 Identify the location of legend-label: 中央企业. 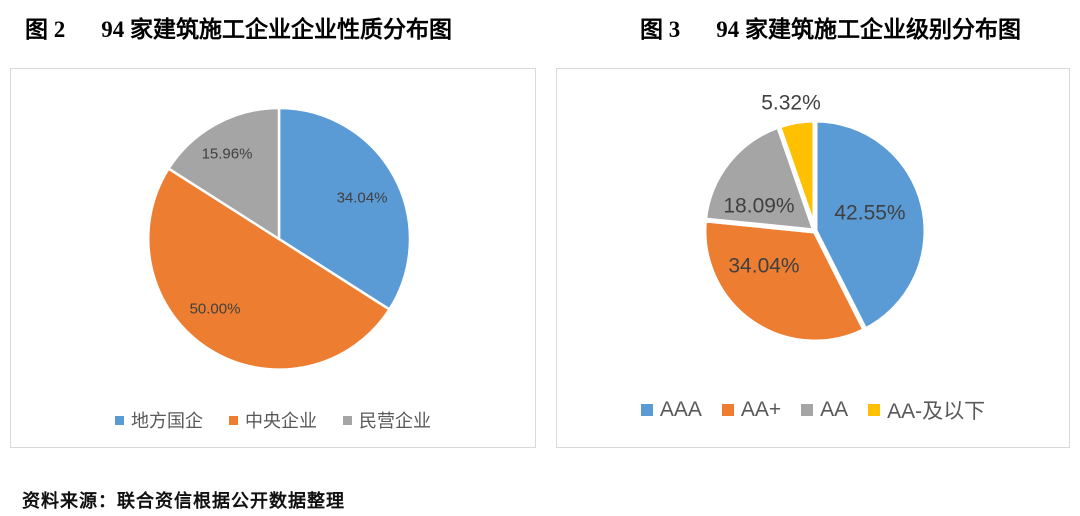
(281, 421).